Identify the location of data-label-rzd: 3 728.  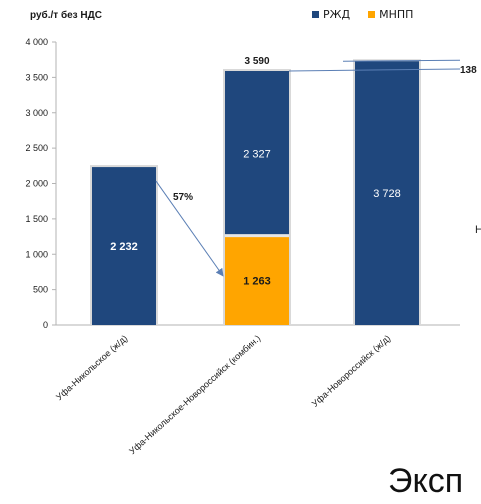
(387, 194).